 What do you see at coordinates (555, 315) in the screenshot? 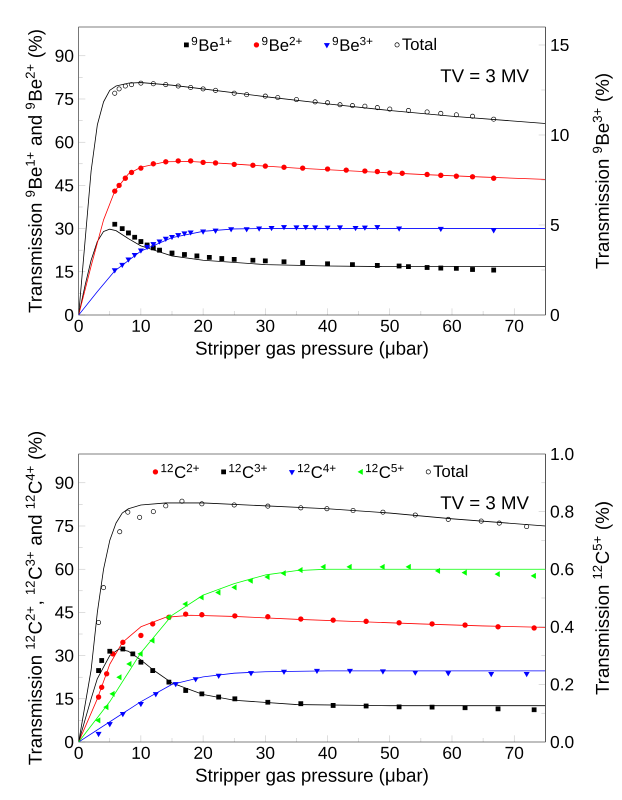
I see `y2-tick-label: 0` at bounding box center [555, 315].